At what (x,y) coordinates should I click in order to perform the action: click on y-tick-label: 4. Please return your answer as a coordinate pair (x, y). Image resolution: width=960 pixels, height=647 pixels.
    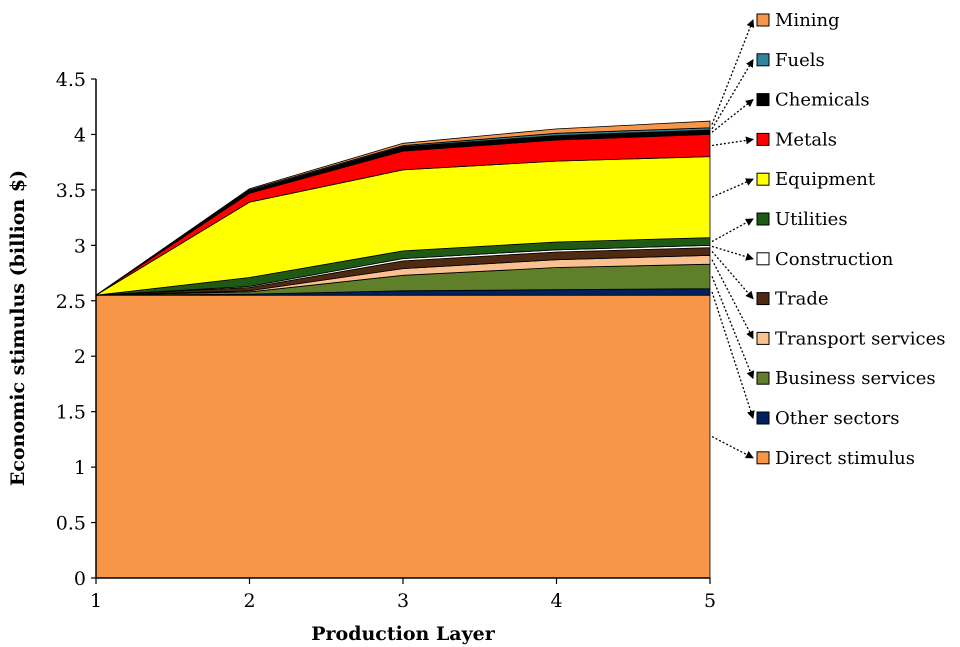
    Looking at the image, I should click on (80, 135).